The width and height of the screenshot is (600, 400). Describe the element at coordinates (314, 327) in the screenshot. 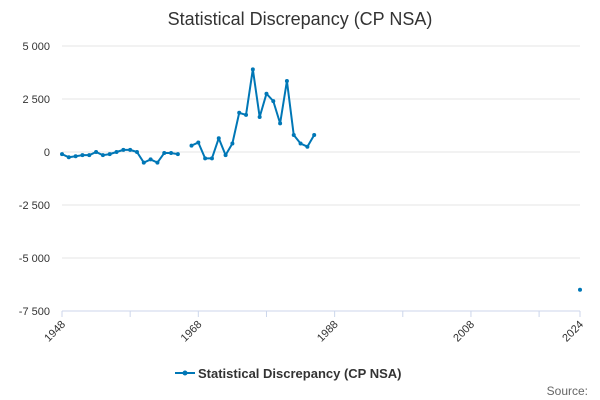

I see `x-axis: 1948 1968 1988 2008 2024` at that location.